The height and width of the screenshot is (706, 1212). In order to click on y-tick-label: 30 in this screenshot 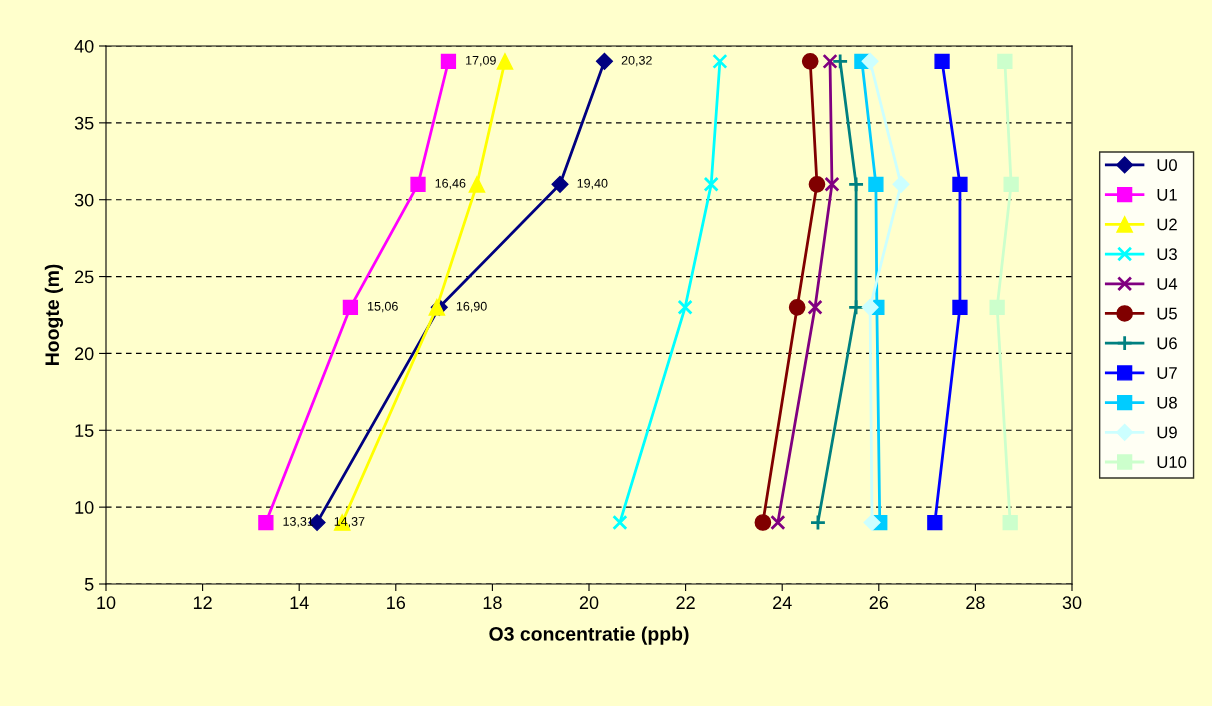, I will do `click(84, 200)`.